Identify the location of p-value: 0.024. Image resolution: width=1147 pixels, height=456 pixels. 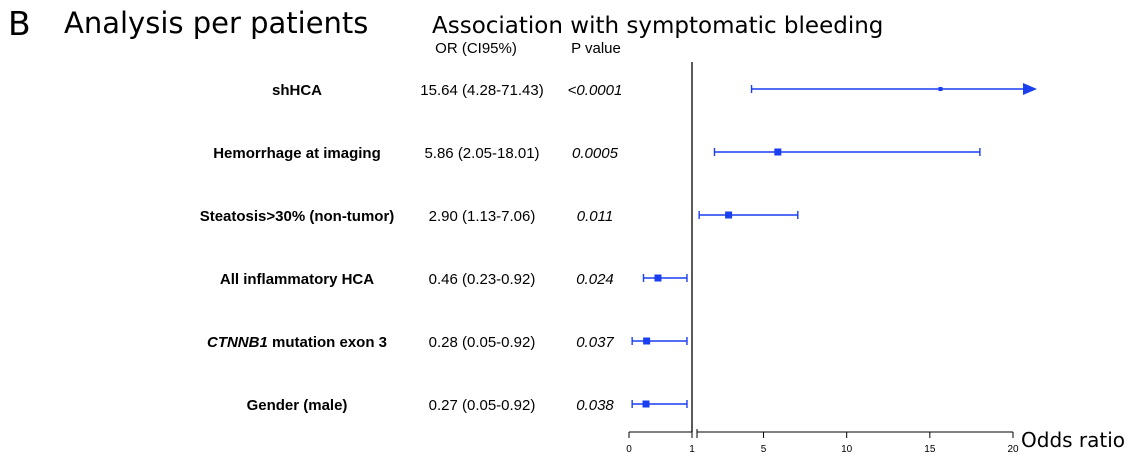
(595, 279).